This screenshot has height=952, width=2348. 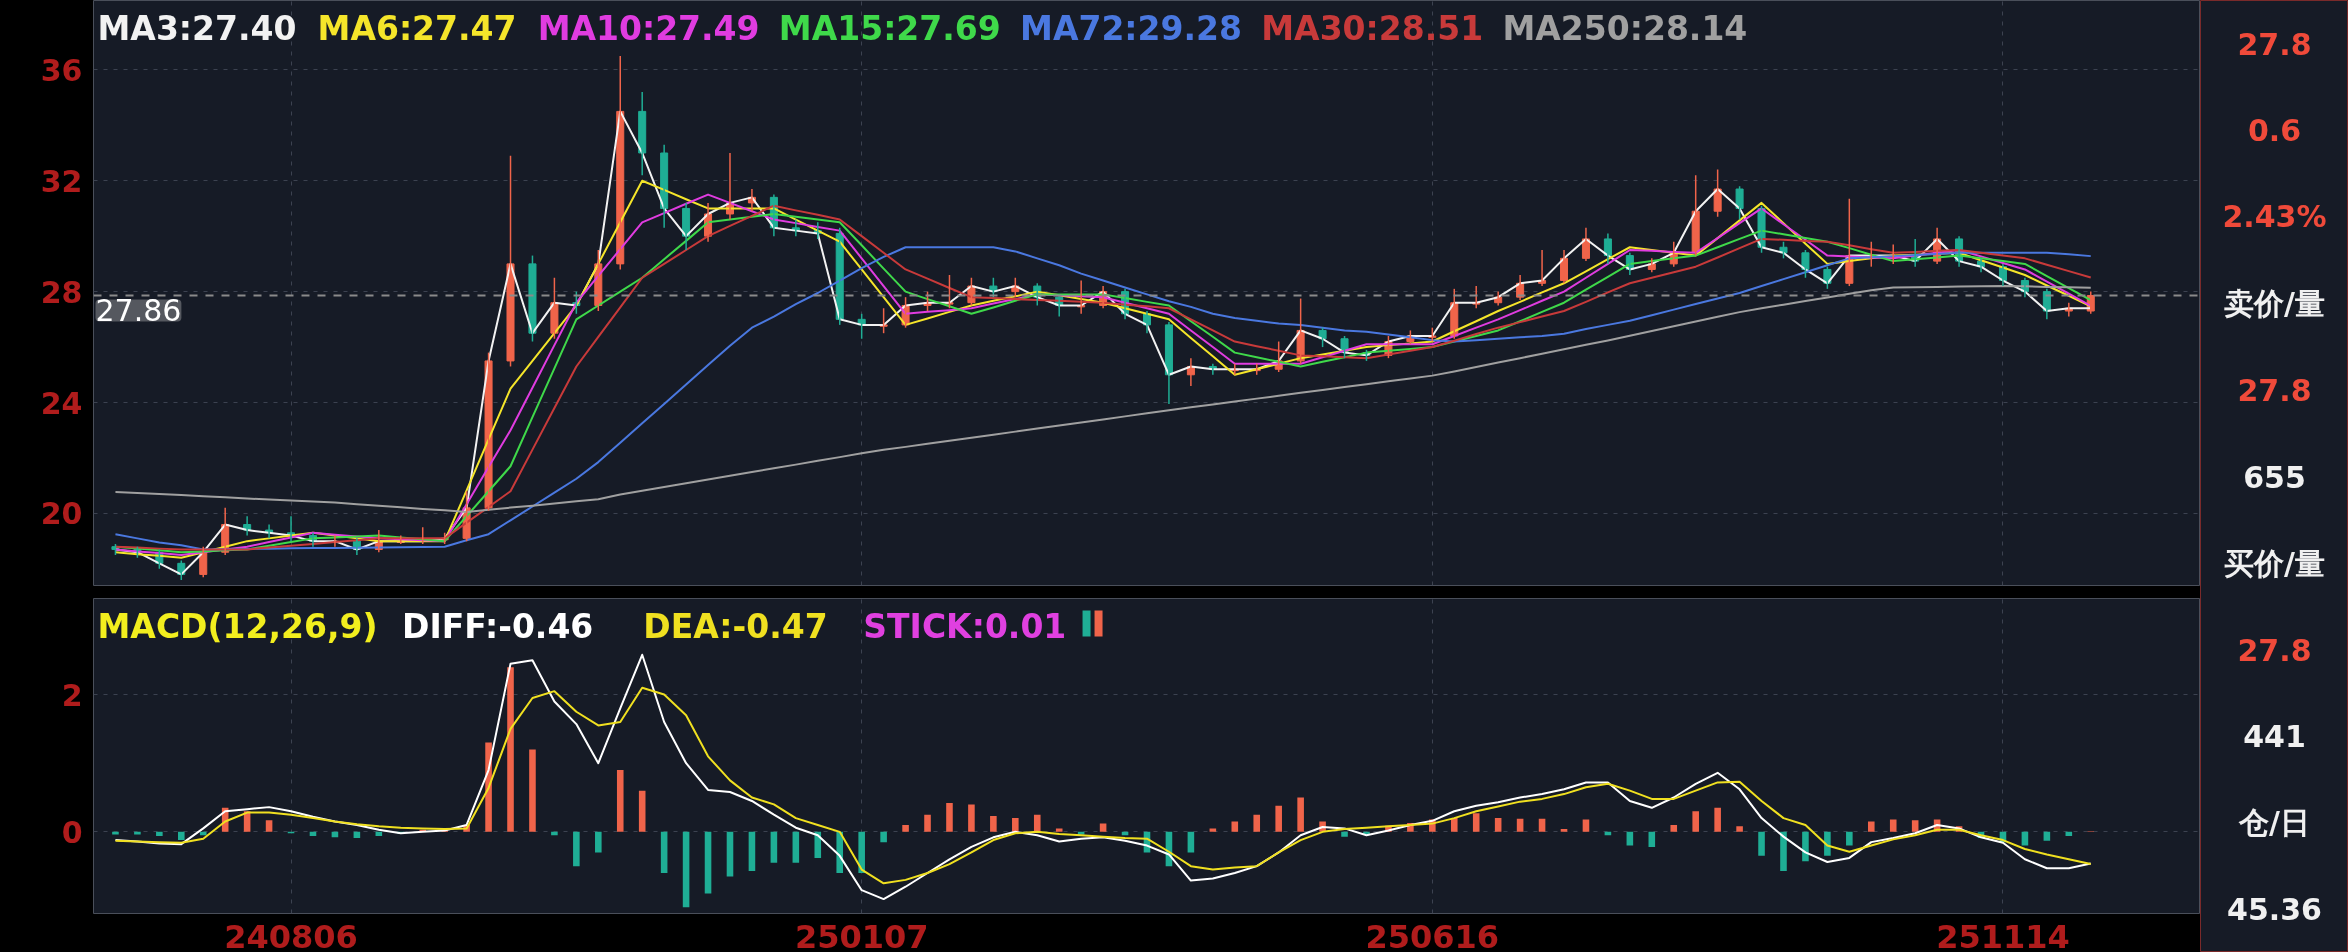 What do you see at coordinates (61, 70) in the screenshot?
I see `y-tick-label: 36` at bounding box center [61, 70].